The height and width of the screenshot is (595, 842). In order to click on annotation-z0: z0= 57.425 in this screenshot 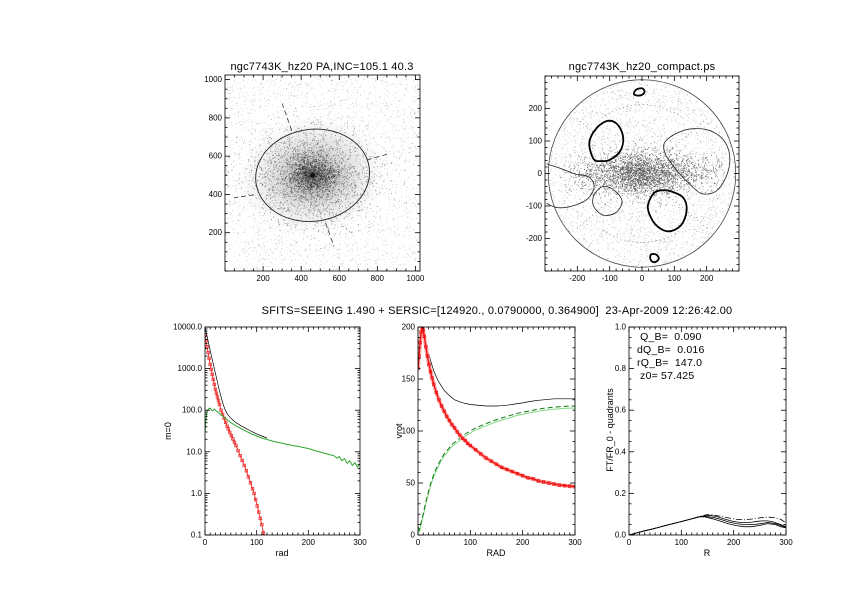, I will do `click(666, 376)`.